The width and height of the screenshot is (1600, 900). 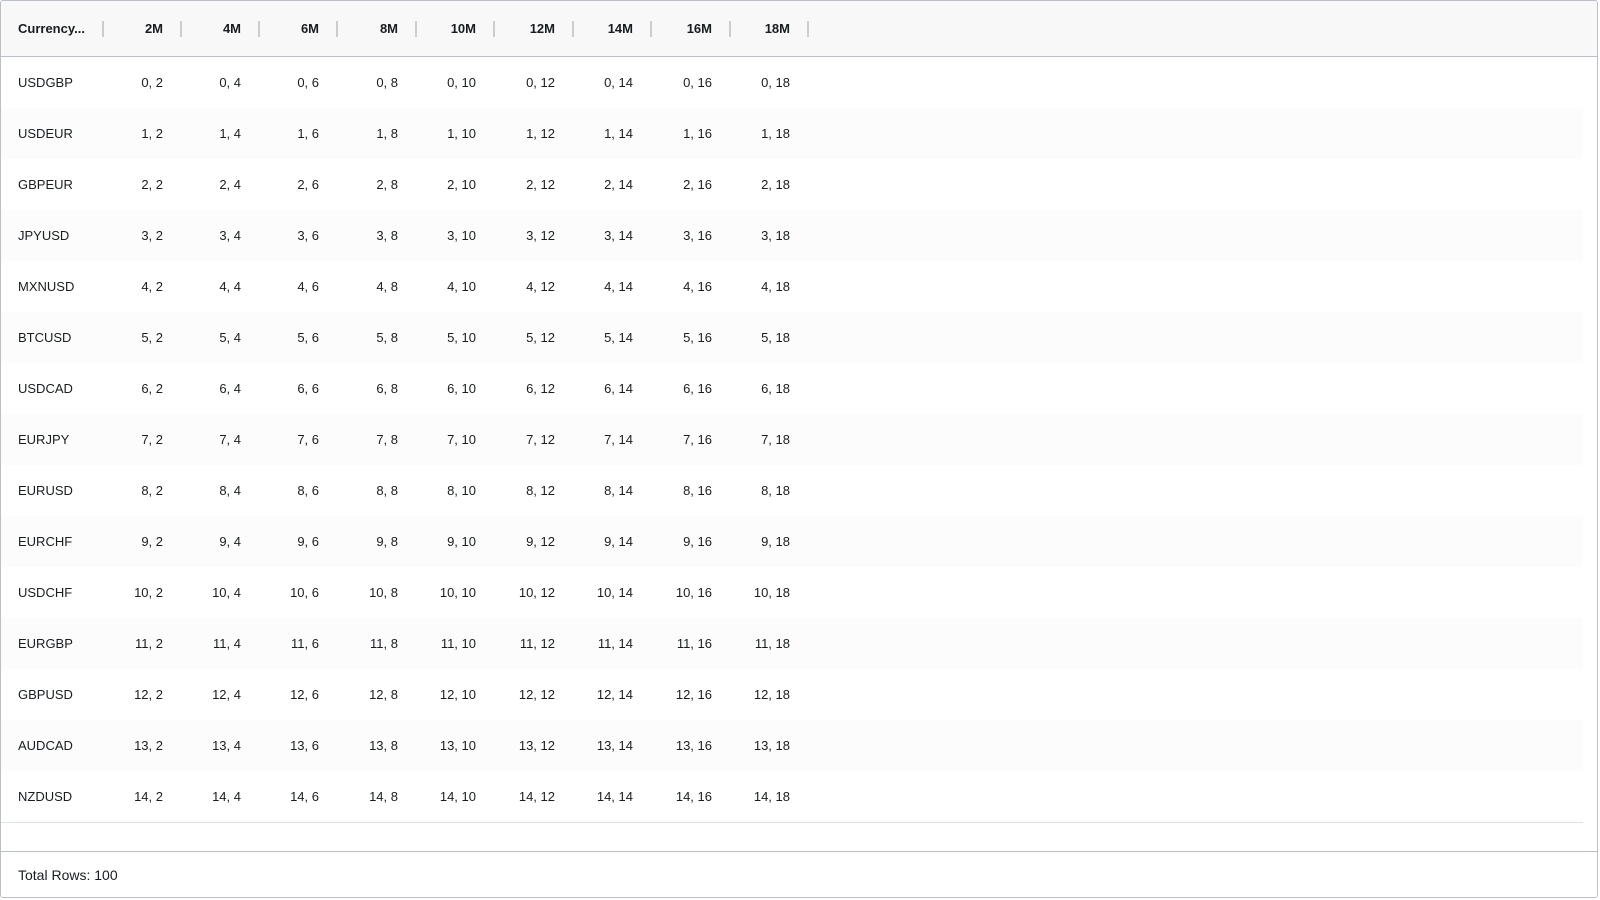 What do you see at coordinates (461, 82) in the screenshot?
I see `value-cell: 0, 10` at bounding box center [461, 82].